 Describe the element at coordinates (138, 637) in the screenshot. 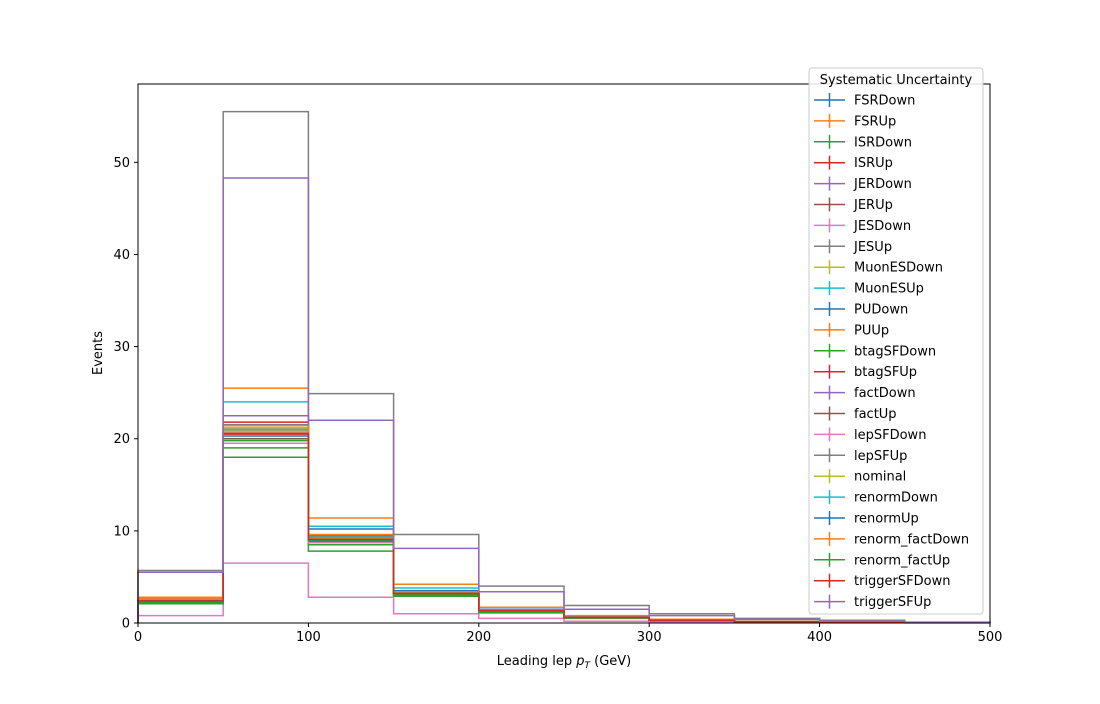

I see `x-tick-label: 0` at that location.